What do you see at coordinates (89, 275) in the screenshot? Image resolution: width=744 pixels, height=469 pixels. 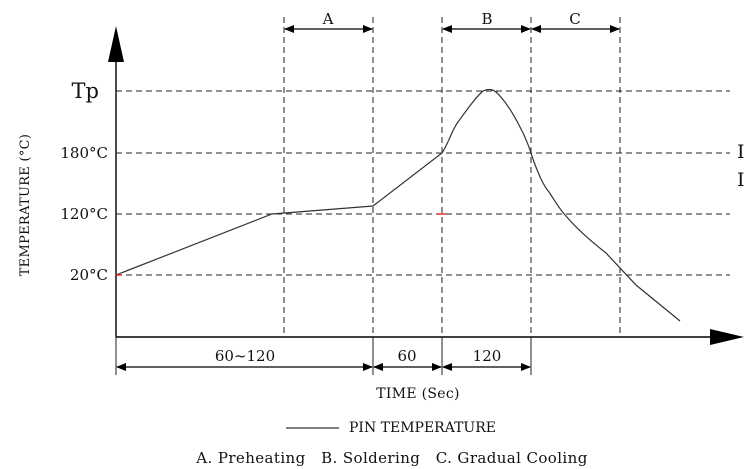 I see `tick-label-20: 20°C` at bounding box center [89, 275].